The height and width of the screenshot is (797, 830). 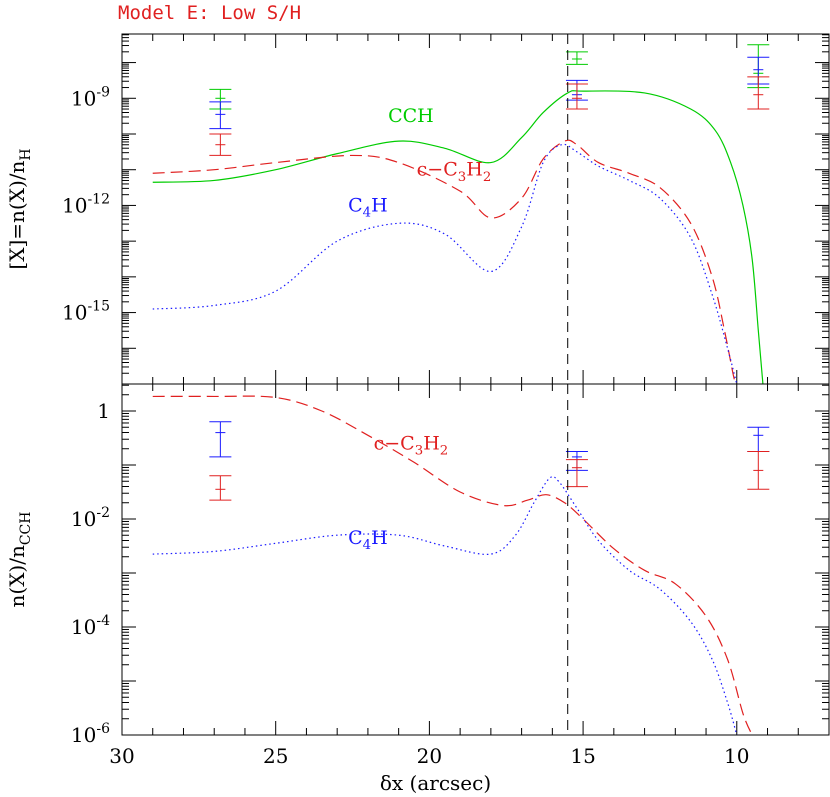 What do you see at coordinates (90, 734) in the screenshot?
I see `y-tick-label: 10⁻⁶` at bounding box center [90, 734].